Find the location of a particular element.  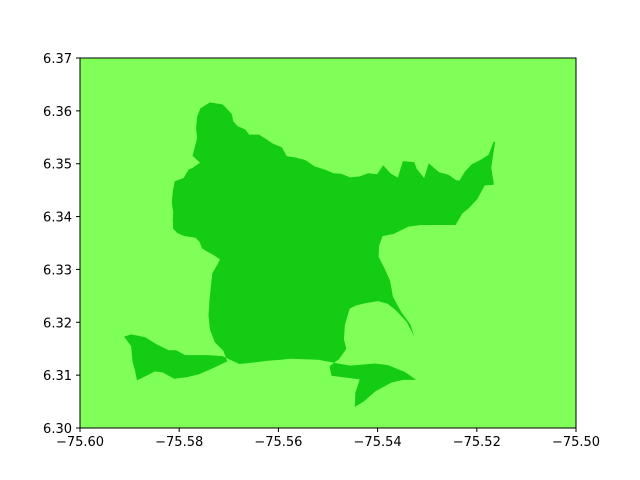

x-tick-label: −75.50 is located at coordinates (576, 442).